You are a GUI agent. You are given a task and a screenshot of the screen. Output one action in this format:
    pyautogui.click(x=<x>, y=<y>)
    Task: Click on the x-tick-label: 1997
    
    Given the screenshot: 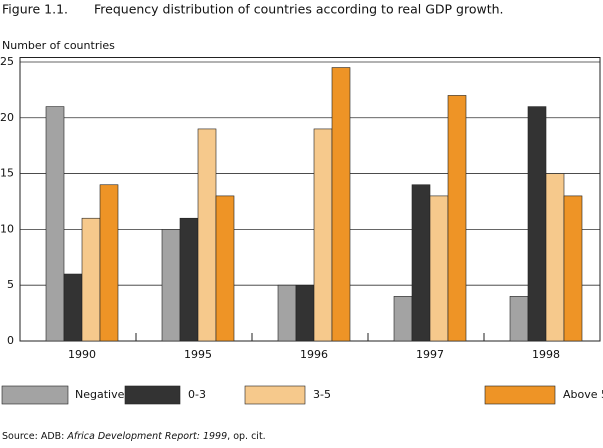 What is the action you would take?
    pyautogui.click(x=430, y=354)
    